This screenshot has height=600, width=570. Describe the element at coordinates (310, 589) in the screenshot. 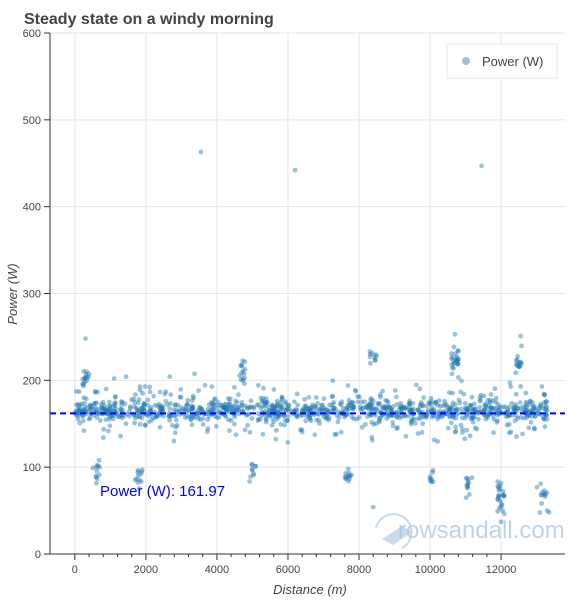

I see `x-axis-label: Distance (m)` at that location.